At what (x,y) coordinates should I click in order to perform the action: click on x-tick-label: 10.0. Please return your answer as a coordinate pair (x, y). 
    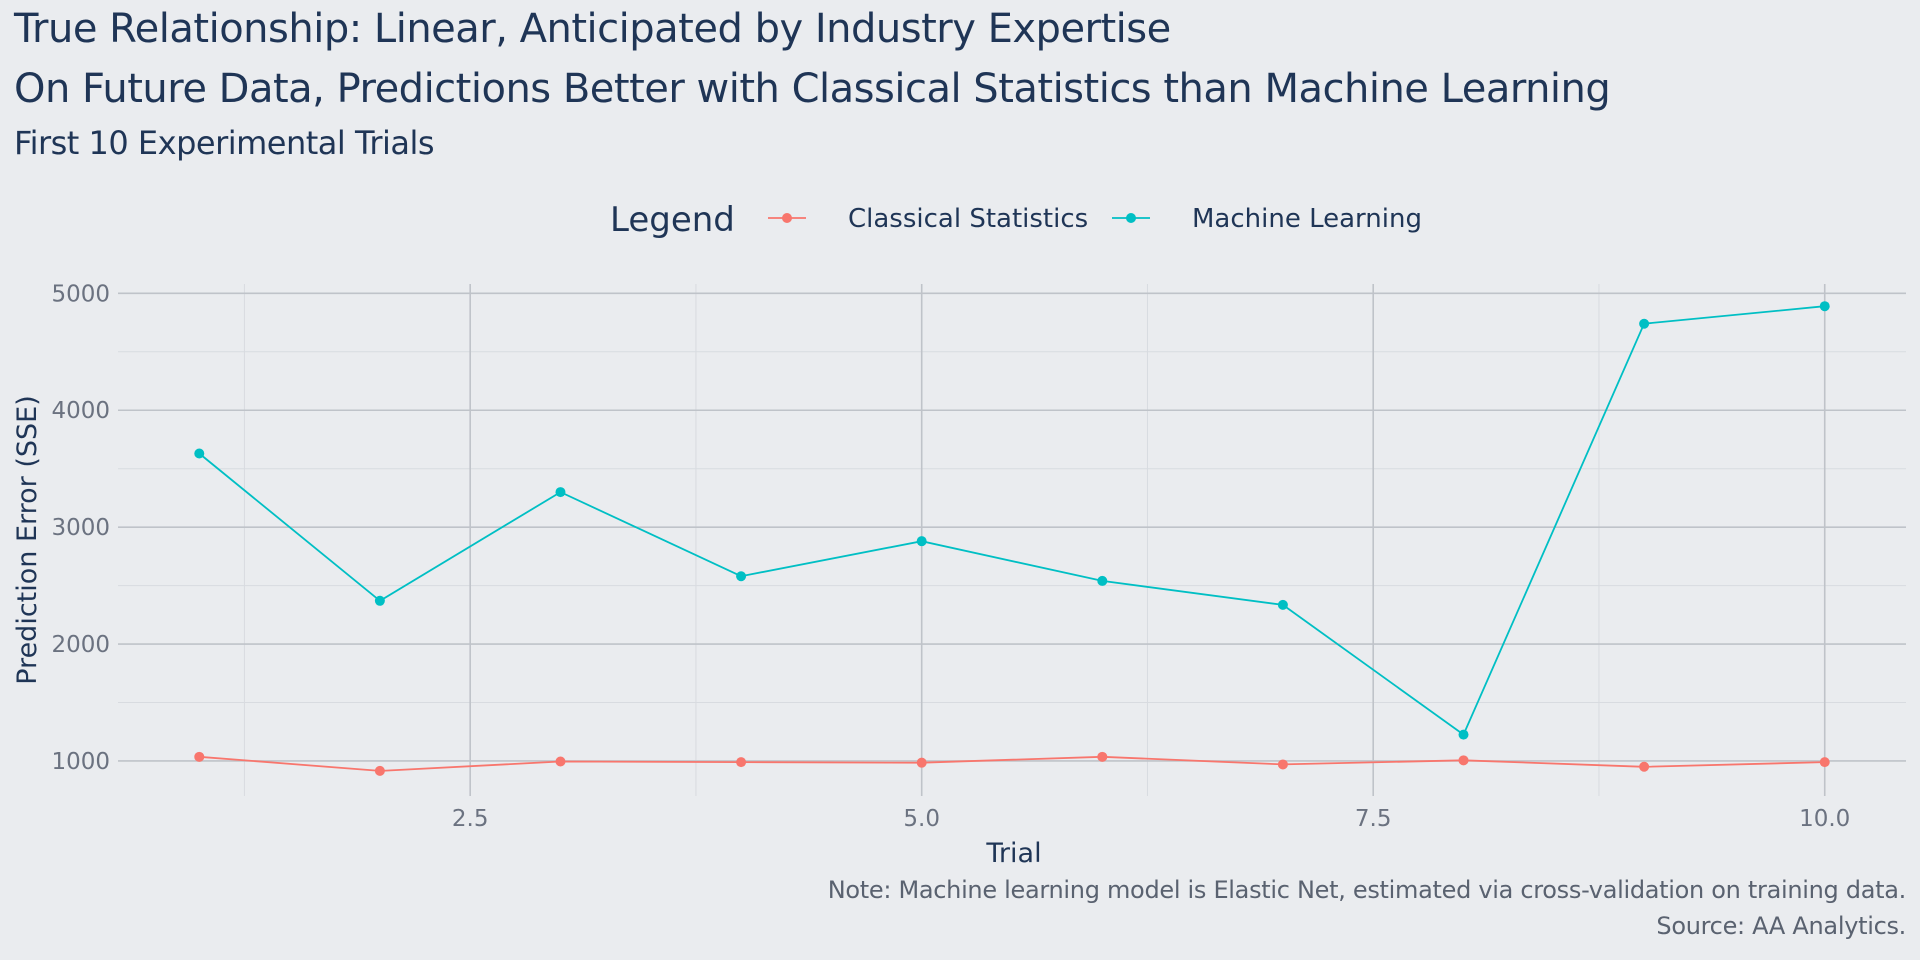
    Looking at the image, I should click on (1824, 819).